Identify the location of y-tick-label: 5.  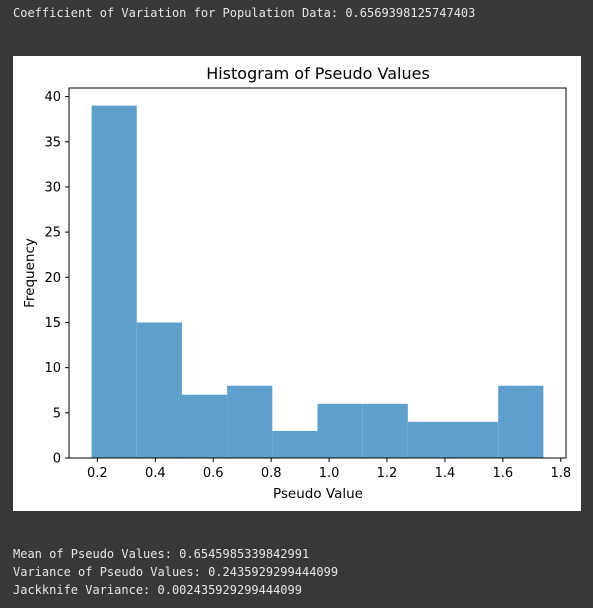
(57, 413).